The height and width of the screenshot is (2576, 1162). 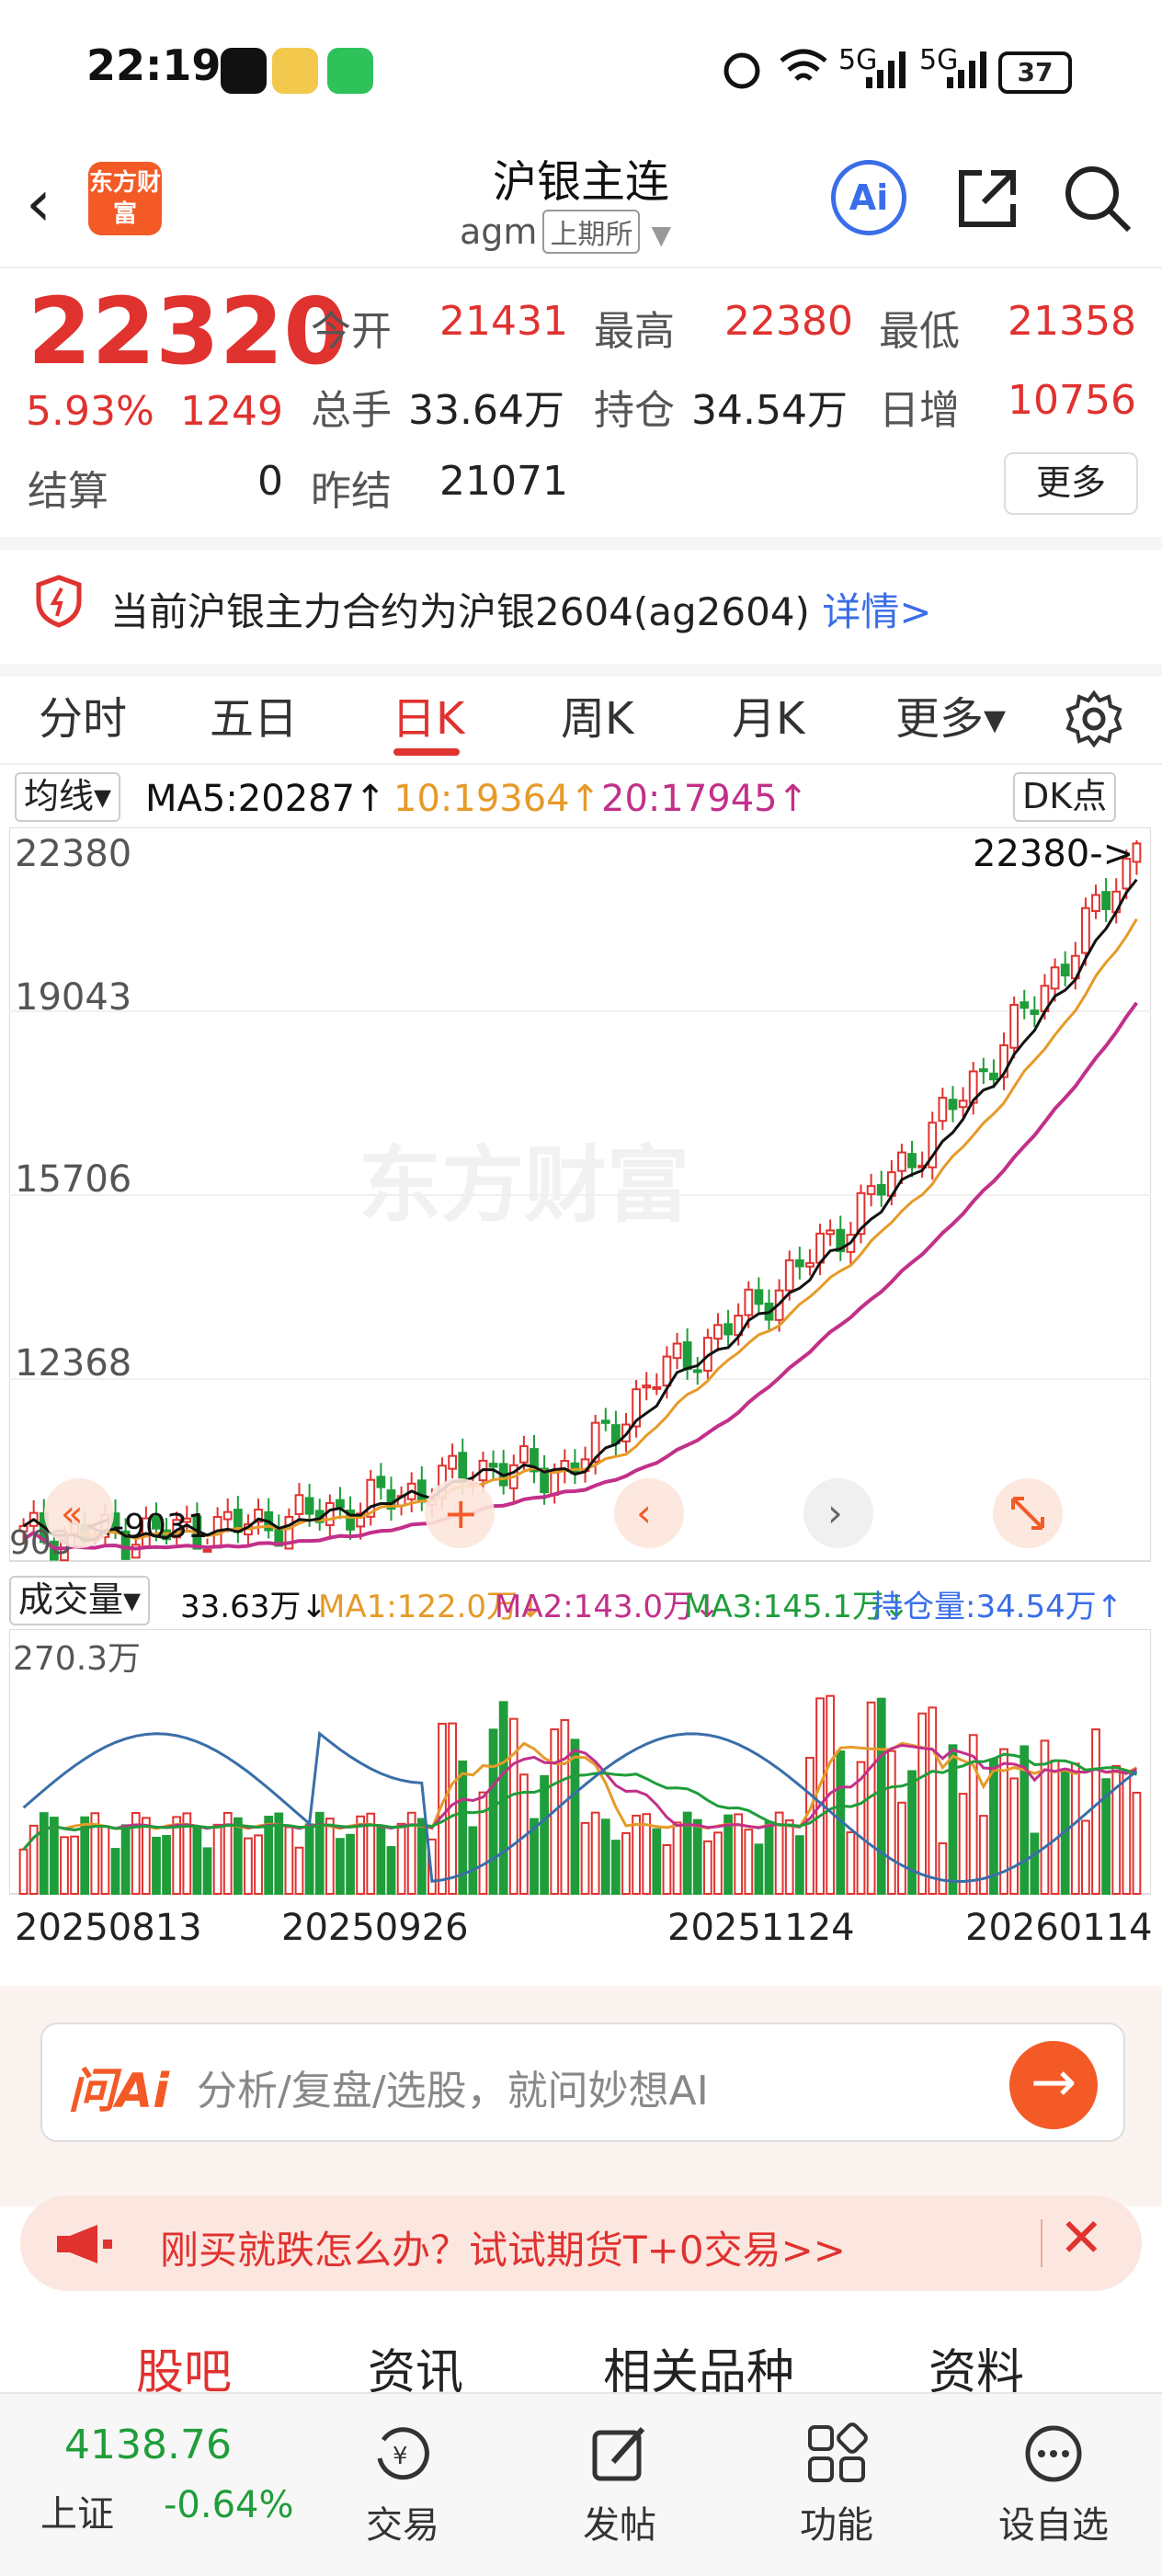 I want to click on network-label-1: 5G, so click(x=858, y=60).